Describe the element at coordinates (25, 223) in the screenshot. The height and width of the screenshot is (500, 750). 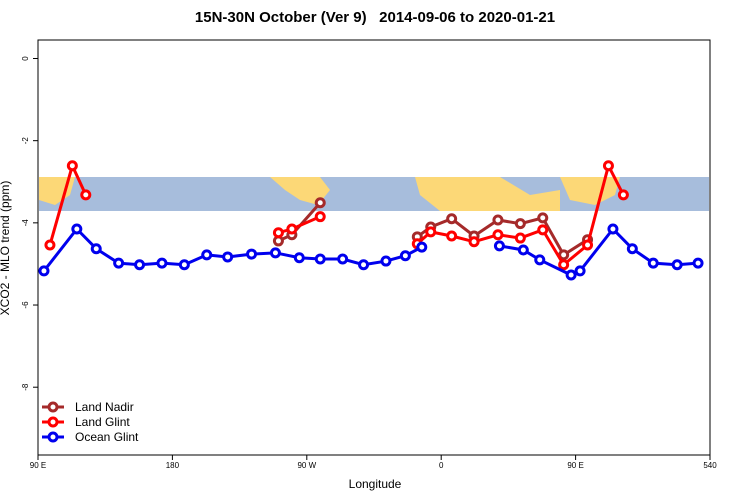
I see `y-tick-label: -4` at that location.